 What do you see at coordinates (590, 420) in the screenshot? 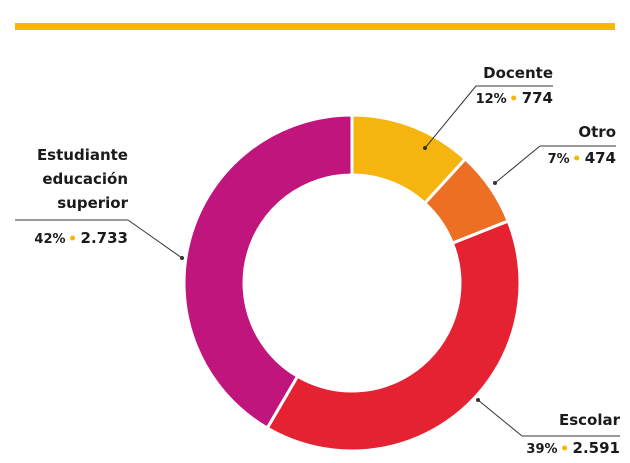
I see `slice-label: Escolar` at bounding box center [590, 420].